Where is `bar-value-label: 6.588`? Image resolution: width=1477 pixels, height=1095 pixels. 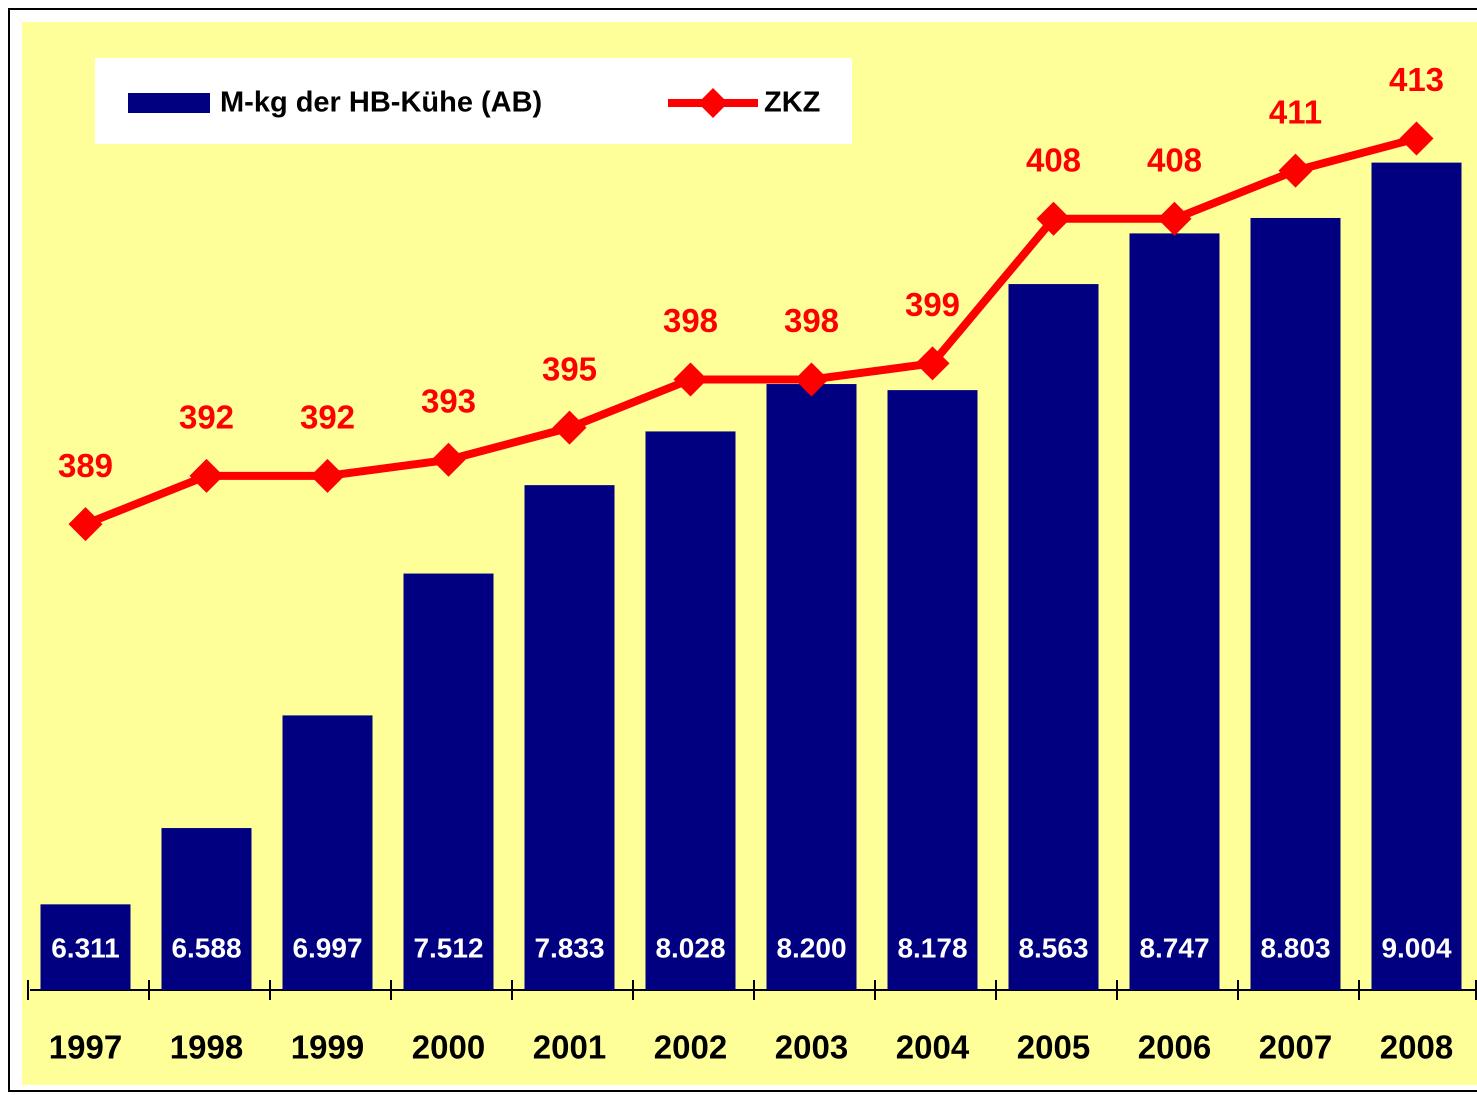
bar-value-label: 6.588 is located at coordinates (206, 947).